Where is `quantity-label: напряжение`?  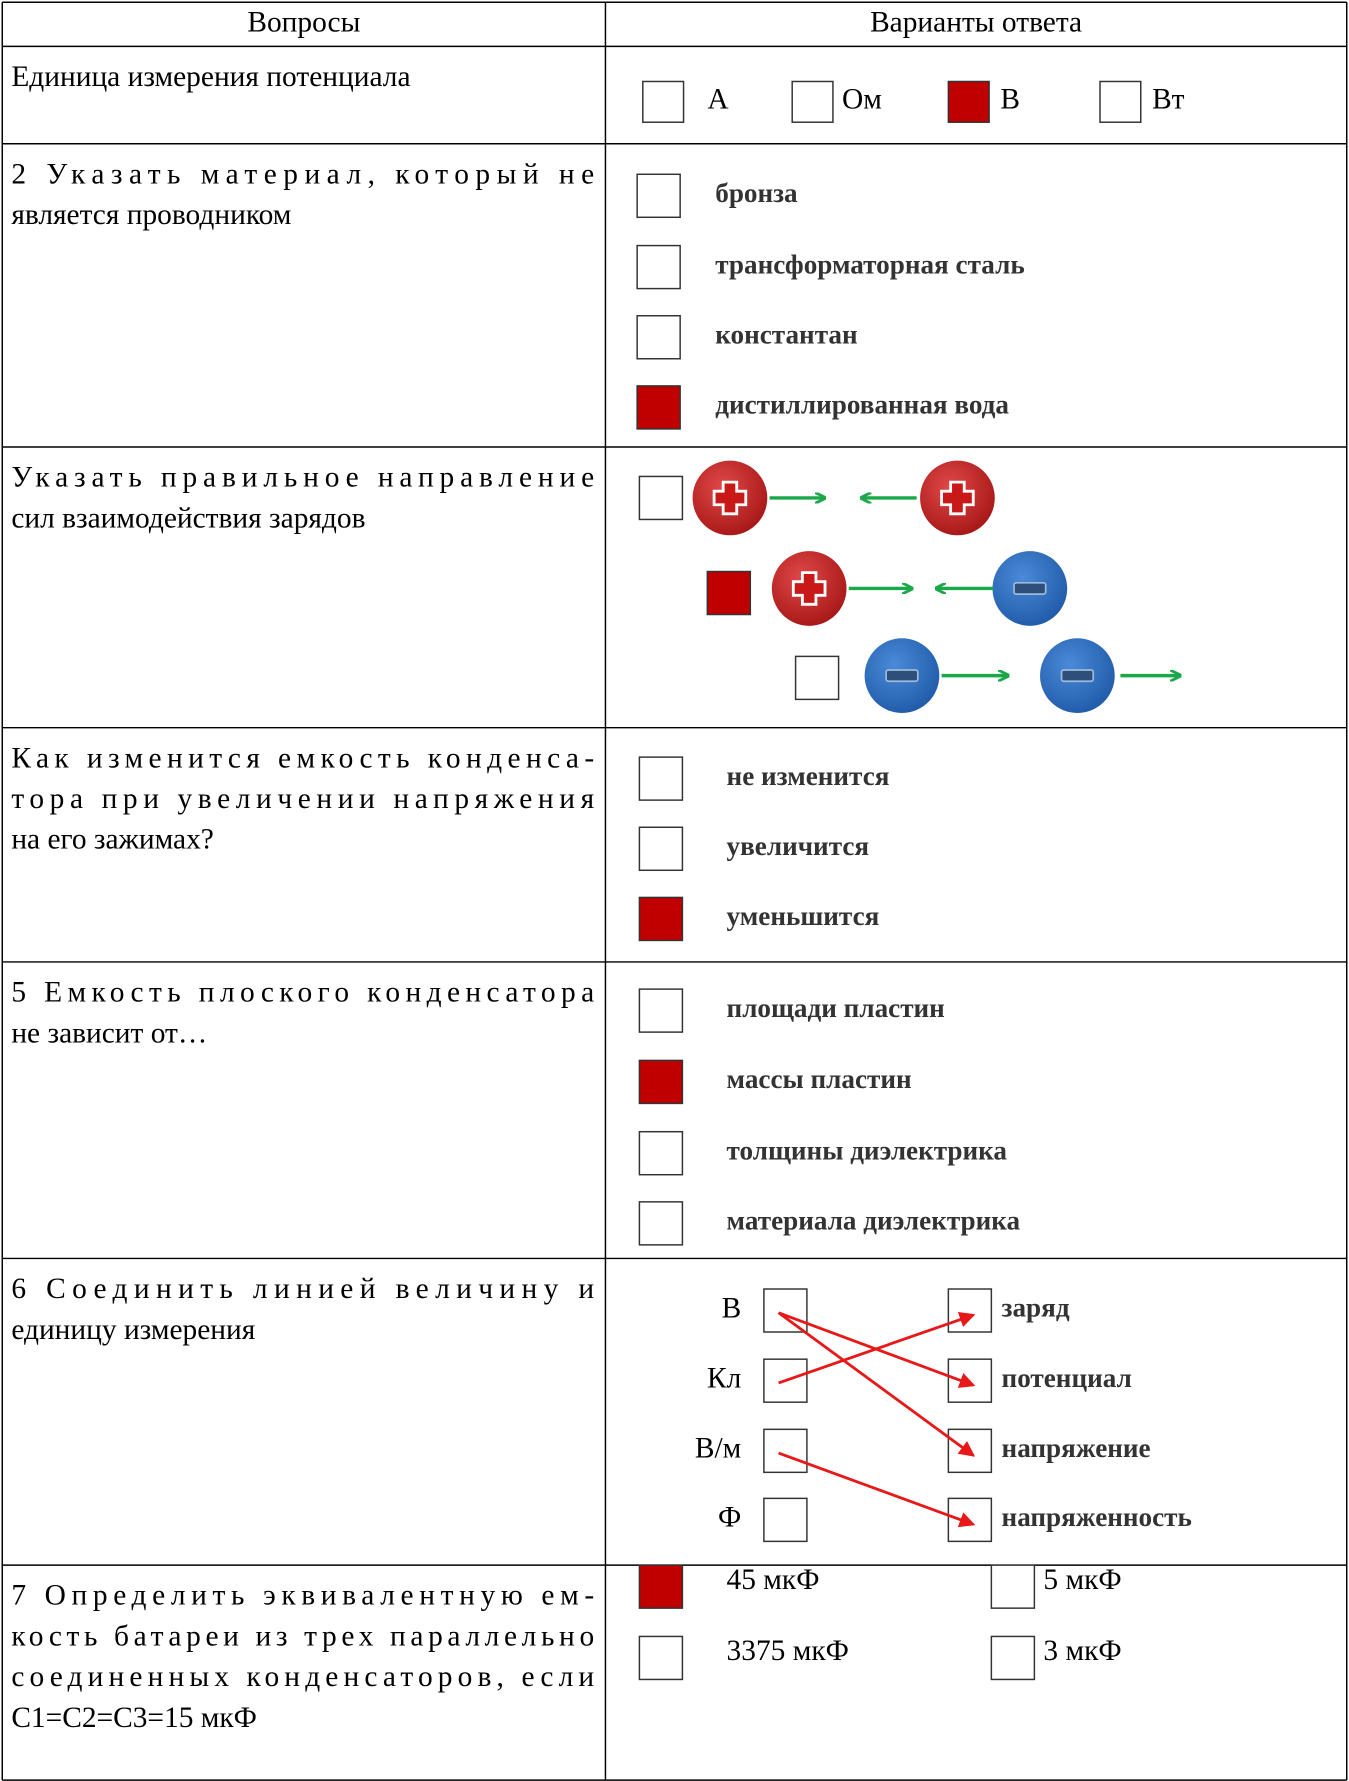 quantity-label: напряжение is located at coordinates (1076, 1448).